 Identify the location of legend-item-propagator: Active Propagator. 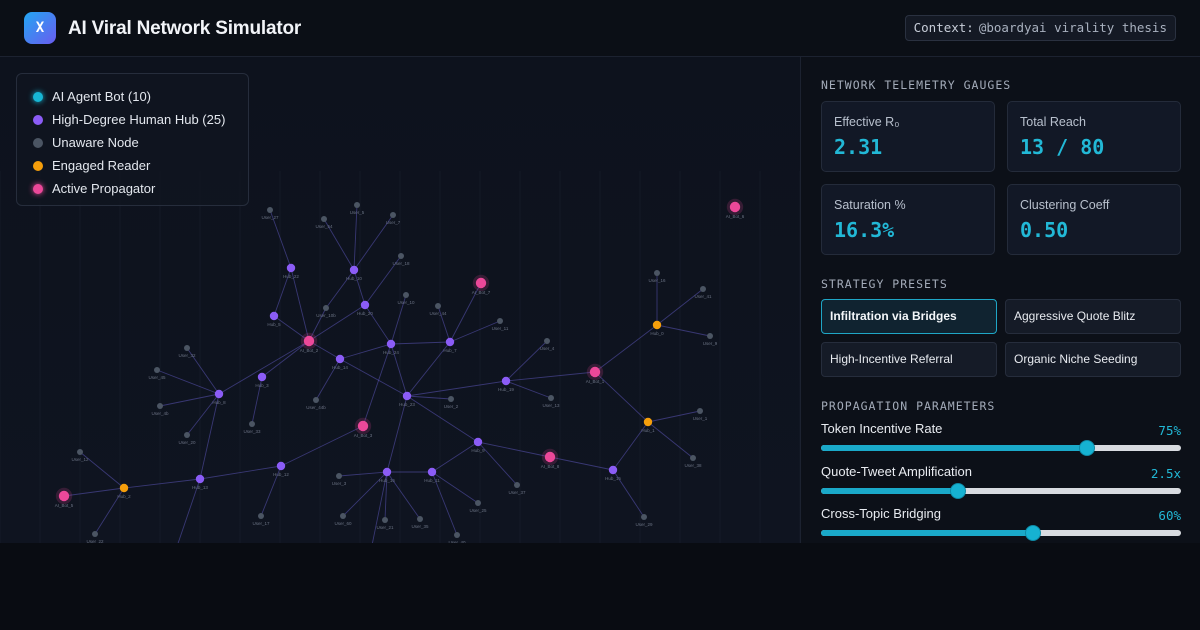
(140, 188).